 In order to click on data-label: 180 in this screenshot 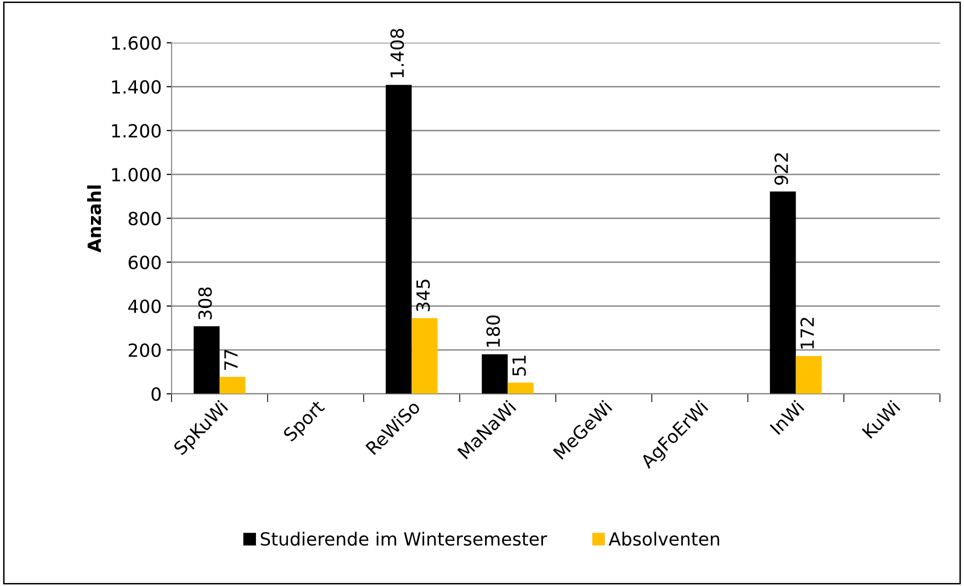, I will do `click(493, 331)`.